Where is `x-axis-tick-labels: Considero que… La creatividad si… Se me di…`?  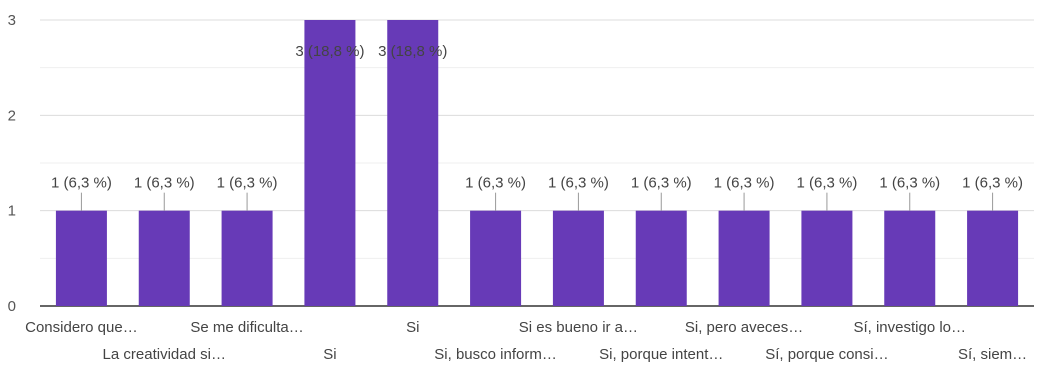
x-axis-tick-labels: Considero que… La creatividad si… Se me di… is located at coordinates (526, 341).